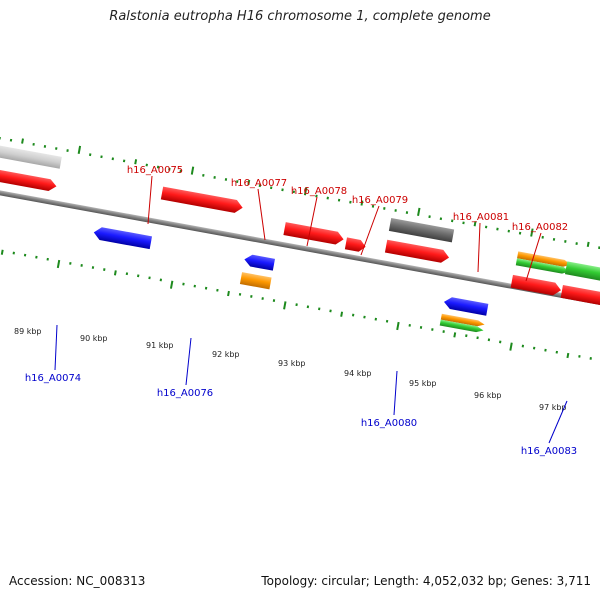 The height and width of the screenshot is (600, 600). What do you see at coordinates (389, 399) in the screenshot?
I see `gene-label-h16_A0080: h16_A0080` at bounding box center [389, 399].